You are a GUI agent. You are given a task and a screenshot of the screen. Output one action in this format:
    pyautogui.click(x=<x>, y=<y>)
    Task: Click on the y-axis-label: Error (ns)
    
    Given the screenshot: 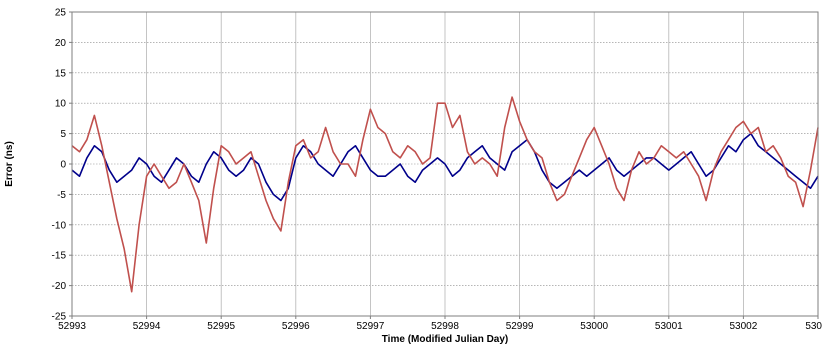 What is the action you would take?
    pyautogui.click(x=9, y=164)
    